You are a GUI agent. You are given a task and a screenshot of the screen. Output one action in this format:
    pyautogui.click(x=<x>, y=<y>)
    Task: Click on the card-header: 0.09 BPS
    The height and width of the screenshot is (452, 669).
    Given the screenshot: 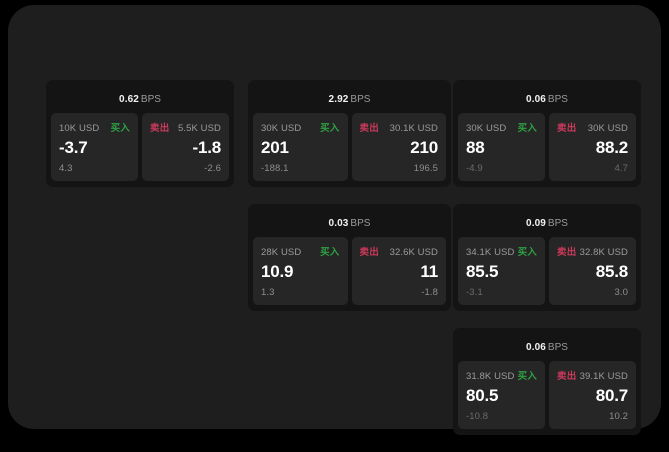 What is the action you would take?
    pyautogui.click(x=547, y=223)
    